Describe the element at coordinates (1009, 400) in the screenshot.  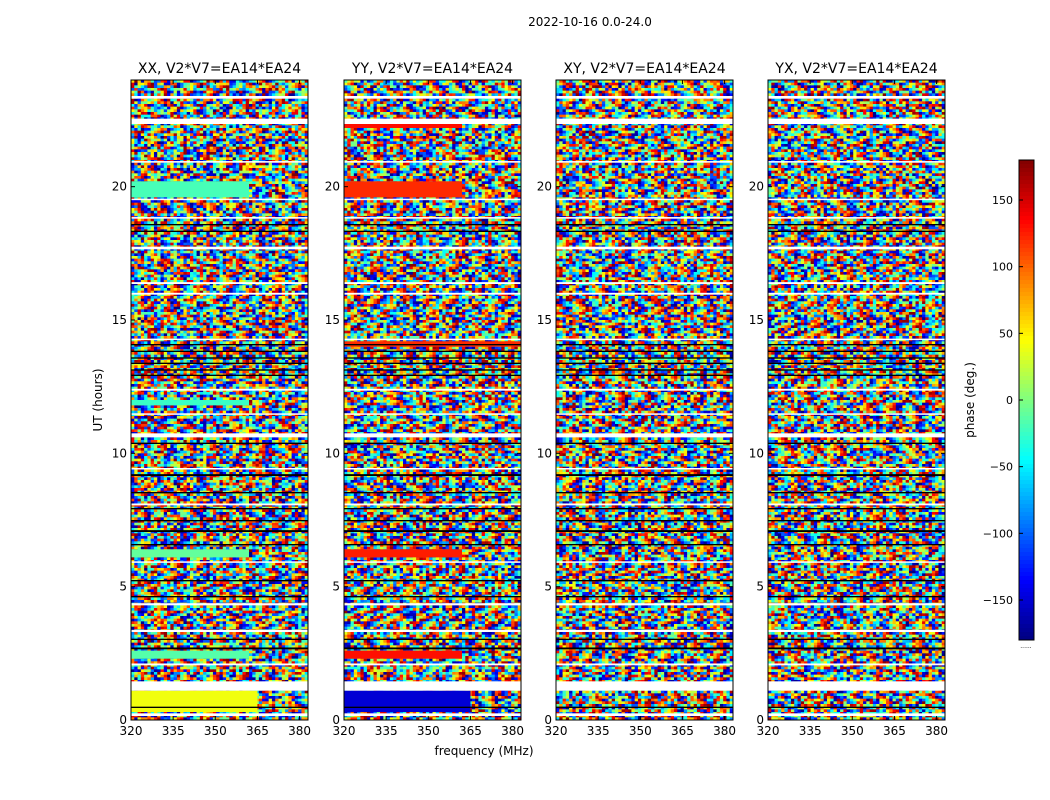
I see `colorbar: −150 −100 −50 0 50 100 150` at that location.